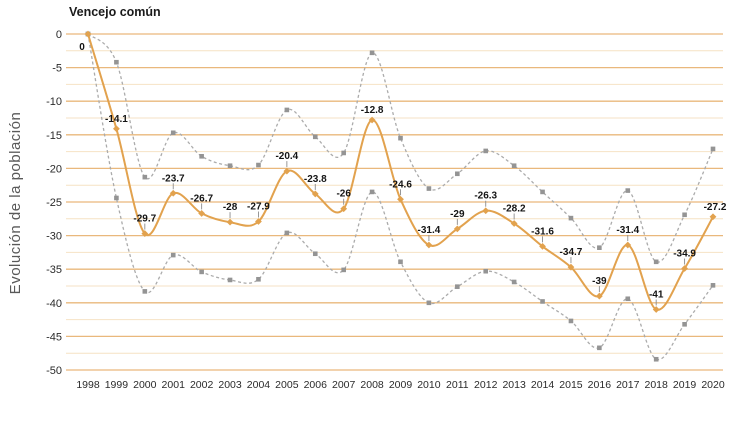 The image size is (730, 442). Describe the element at coordinates (600, 385) in the screenshot. I see `x-tick-label: 2016` at that location.